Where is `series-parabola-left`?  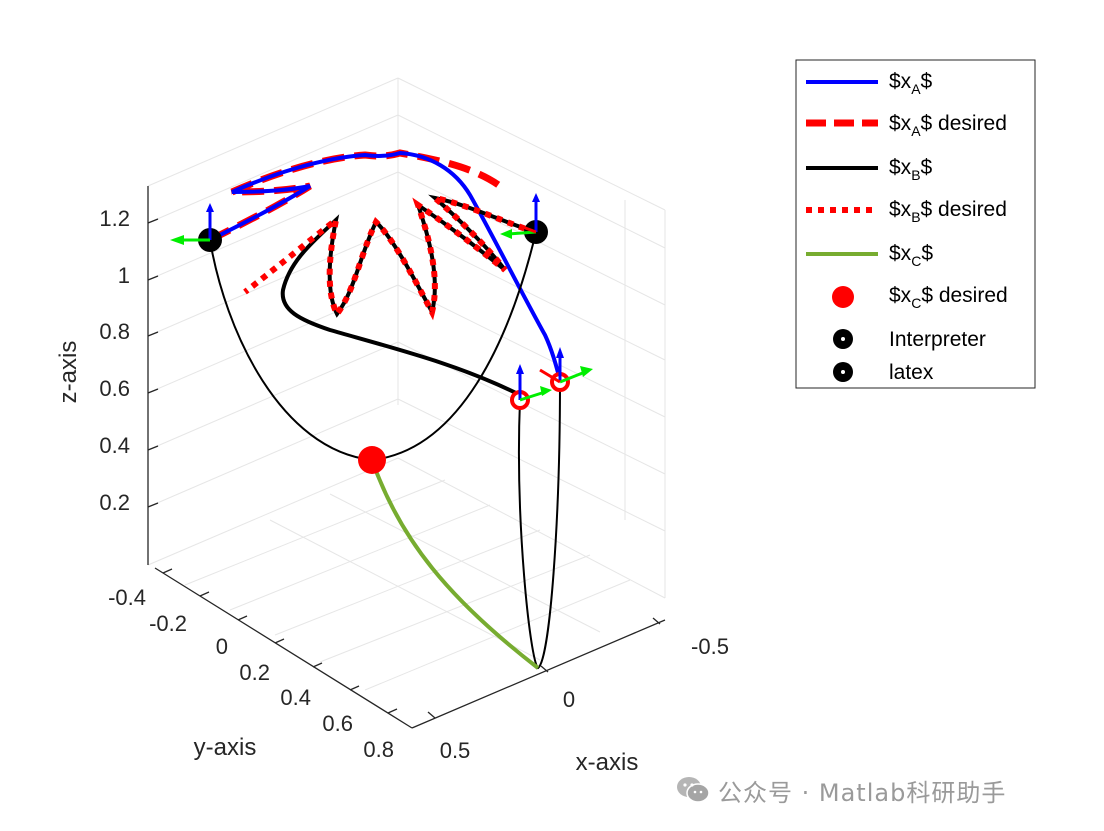
series-parabola-left is located at coordinates (373, 346).